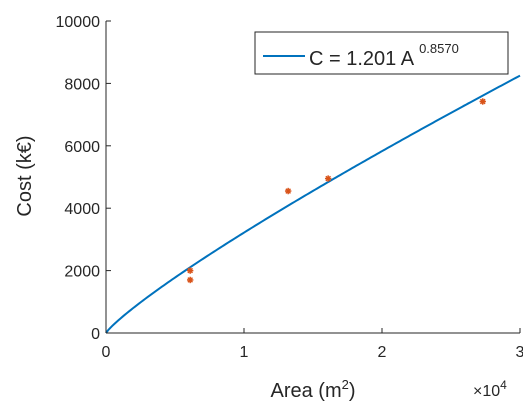 This screenshot has height=403, width=523. I want to click on legend-entry-exponent: 0.8570, so click(439, 48).